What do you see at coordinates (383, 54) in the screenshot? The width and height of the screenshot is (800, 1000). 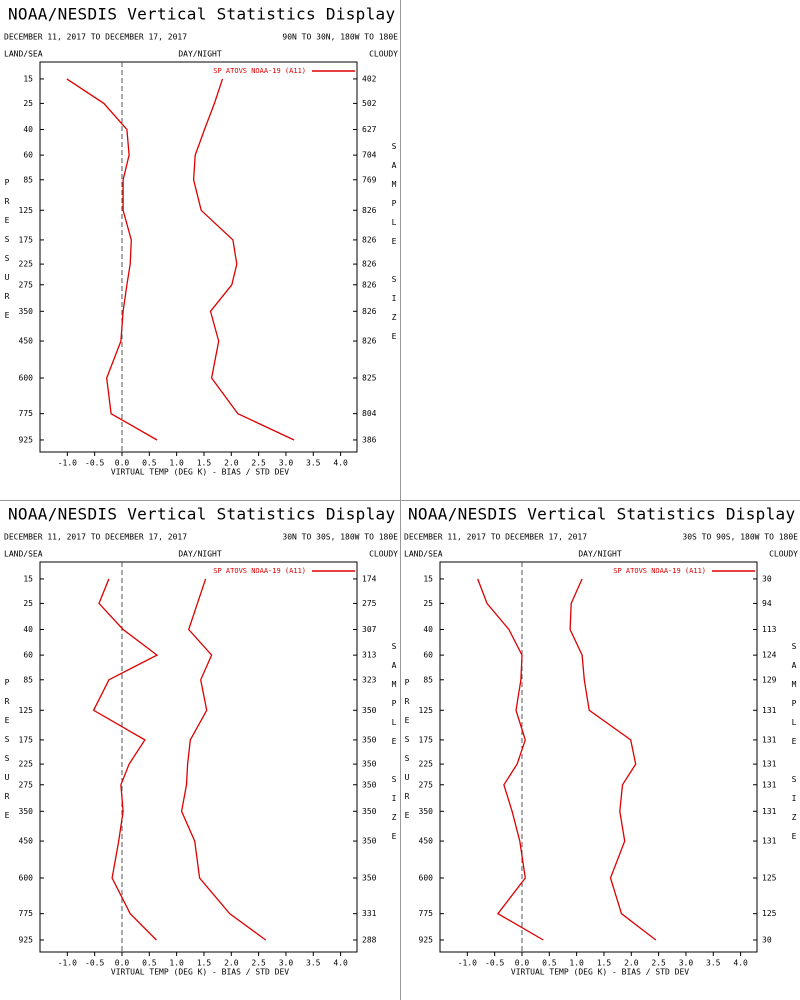 I see `cloudy-label: CLOUDY` at bounding box center [383, 54].